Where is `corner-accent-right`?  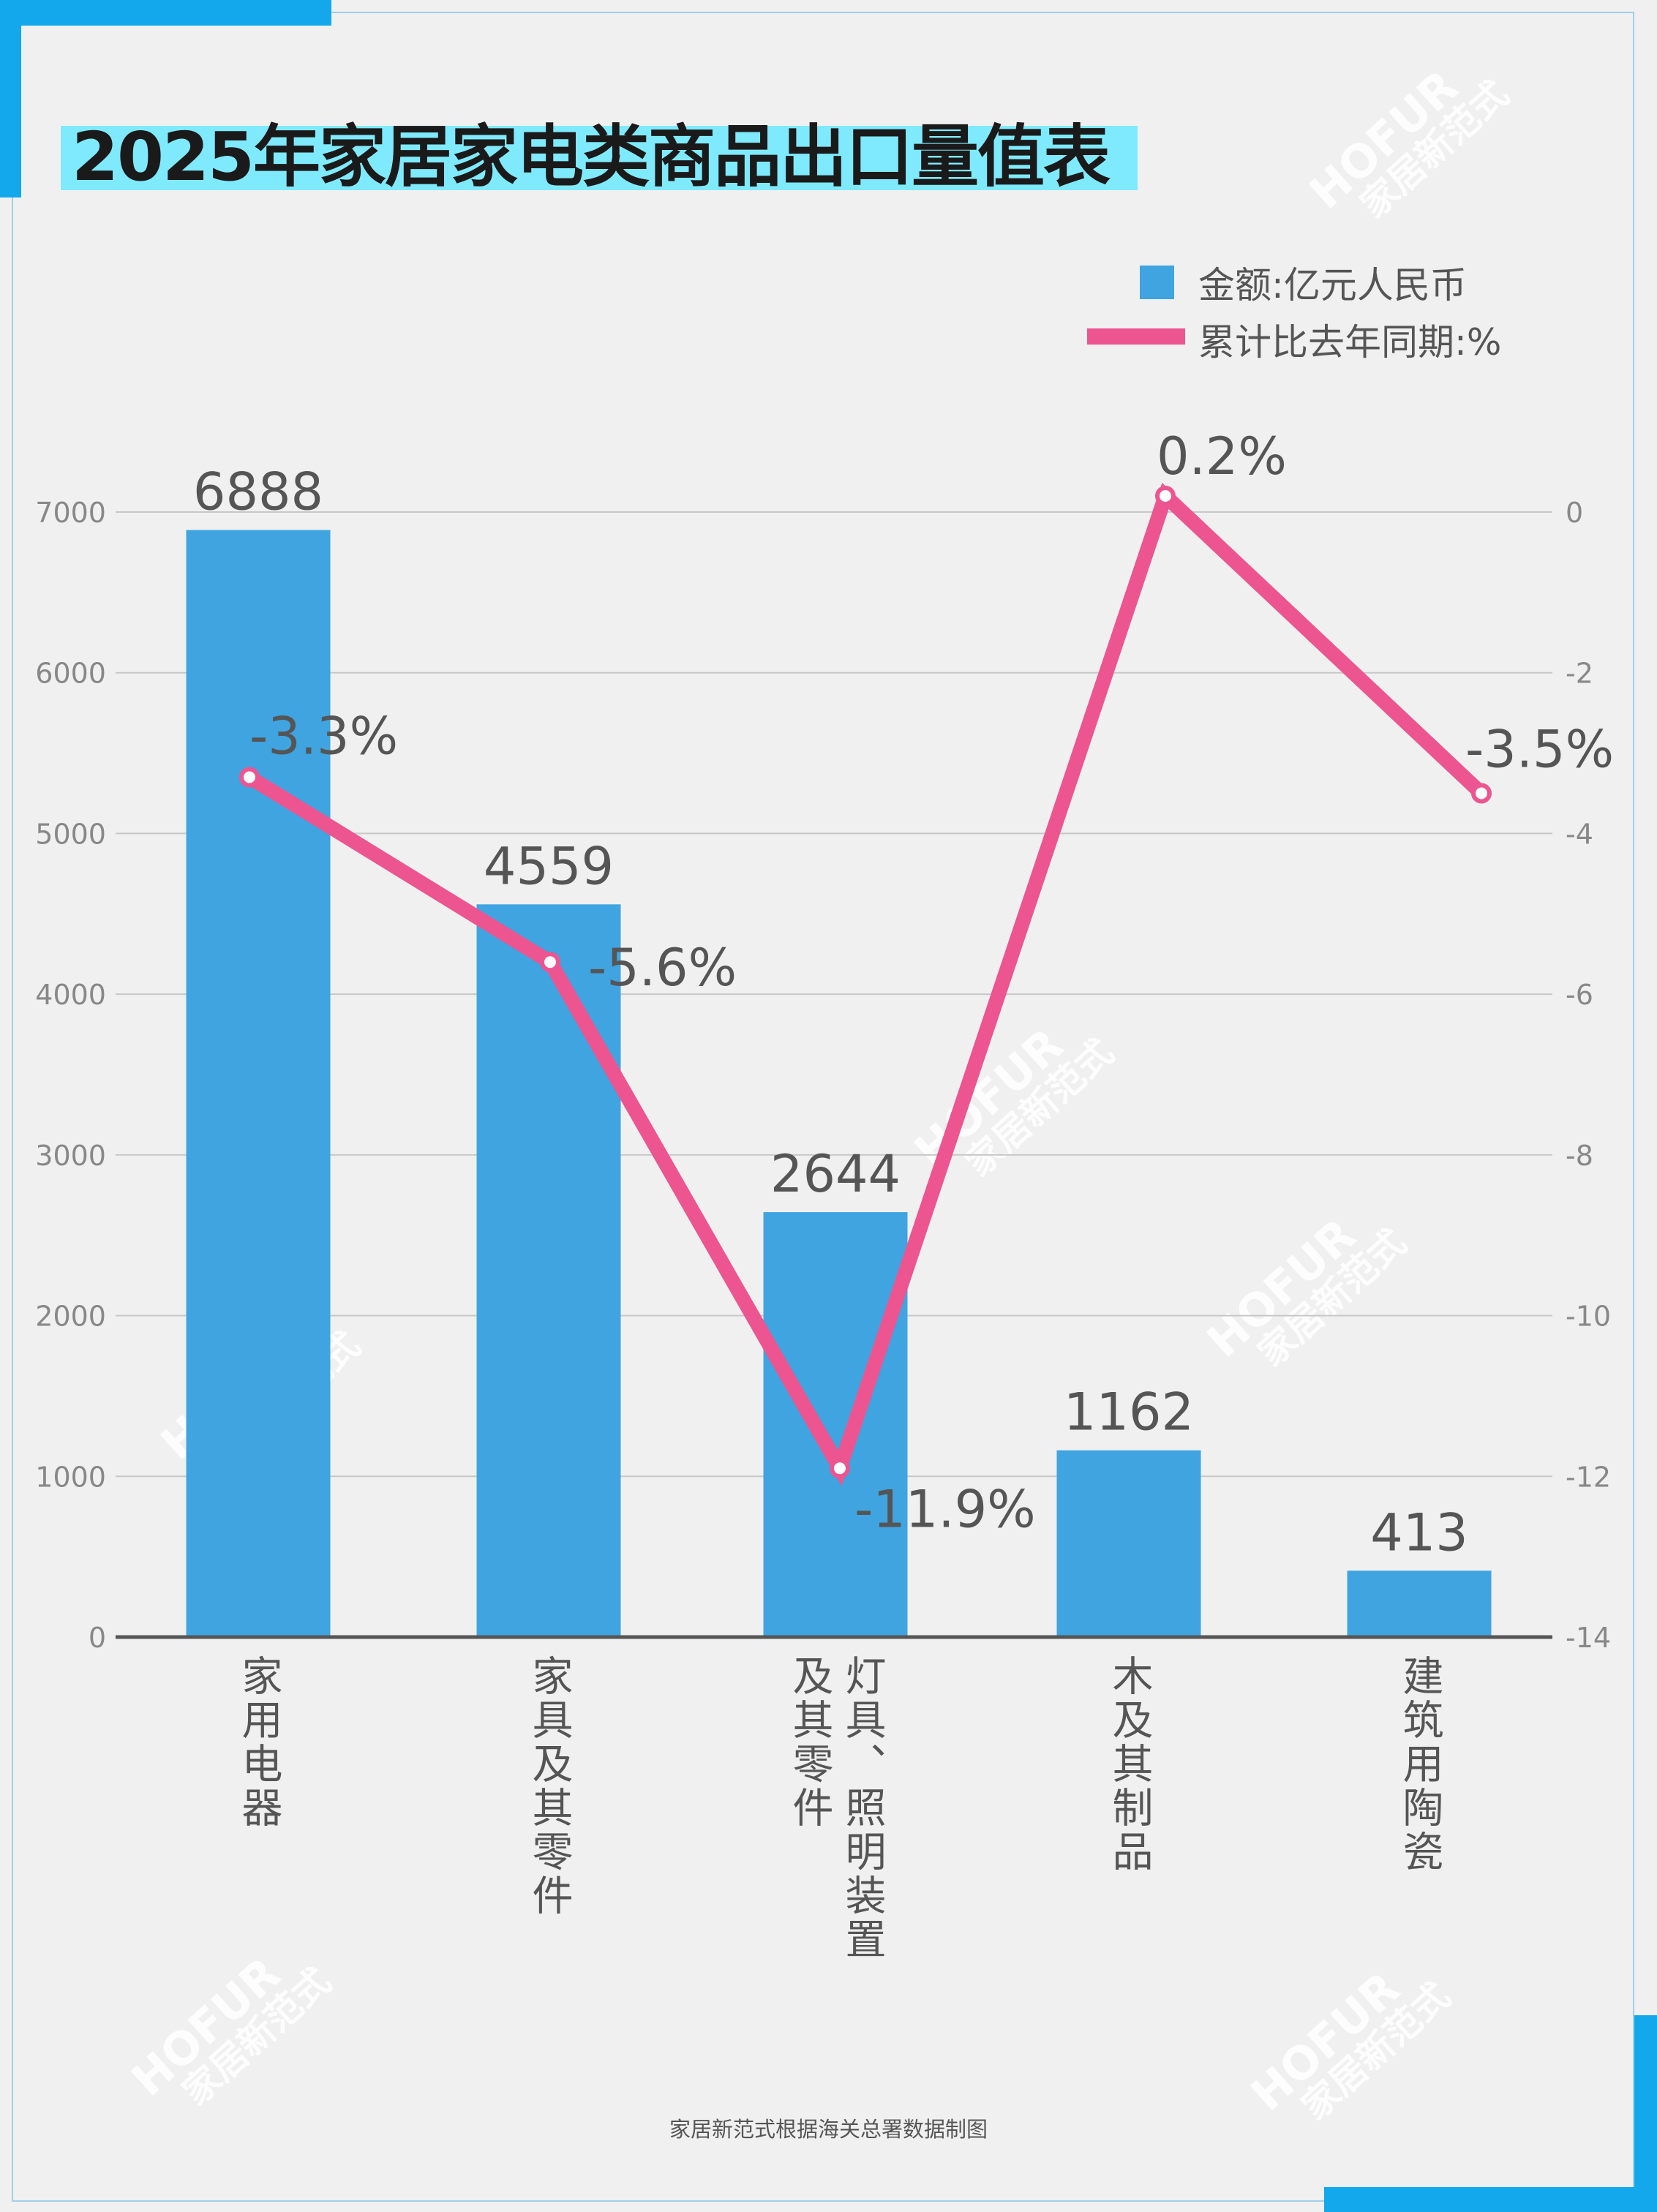 corner-accent-right is located at coordinates (1646, 2113).